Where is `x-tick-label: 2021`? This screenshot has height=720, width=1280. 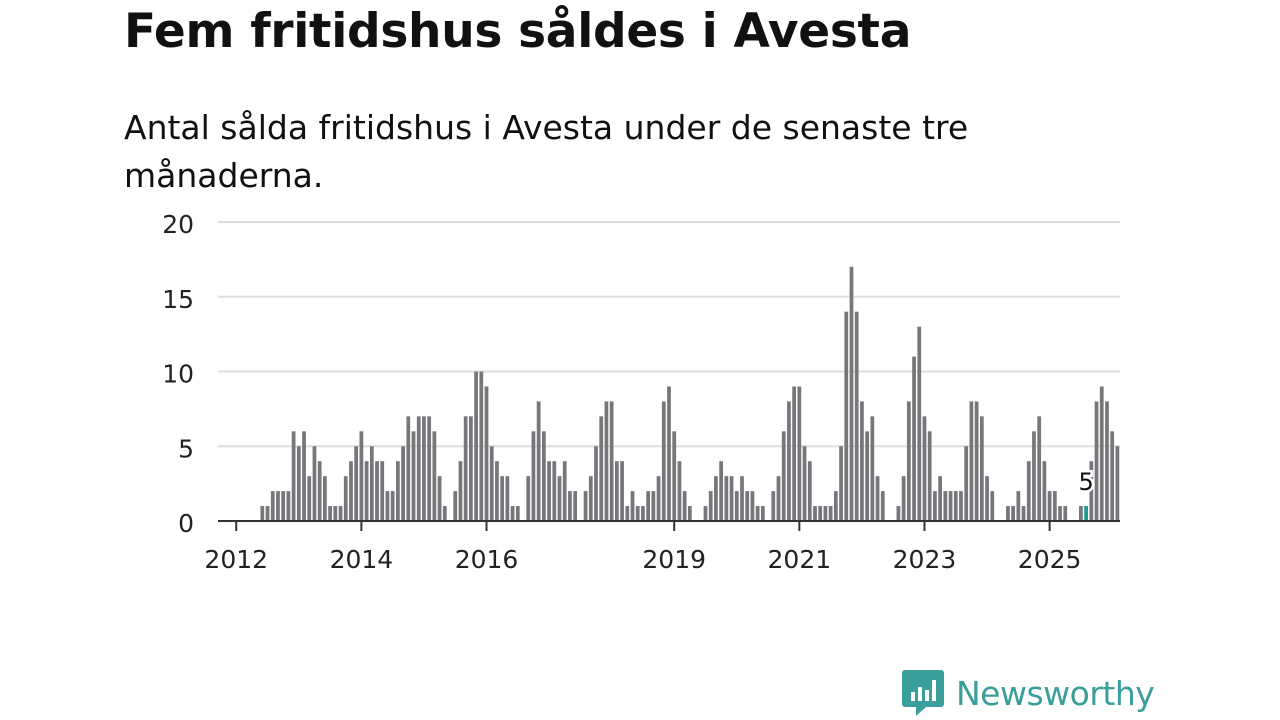
x-tick-label: 2021 is located at coordinates (800, 559).